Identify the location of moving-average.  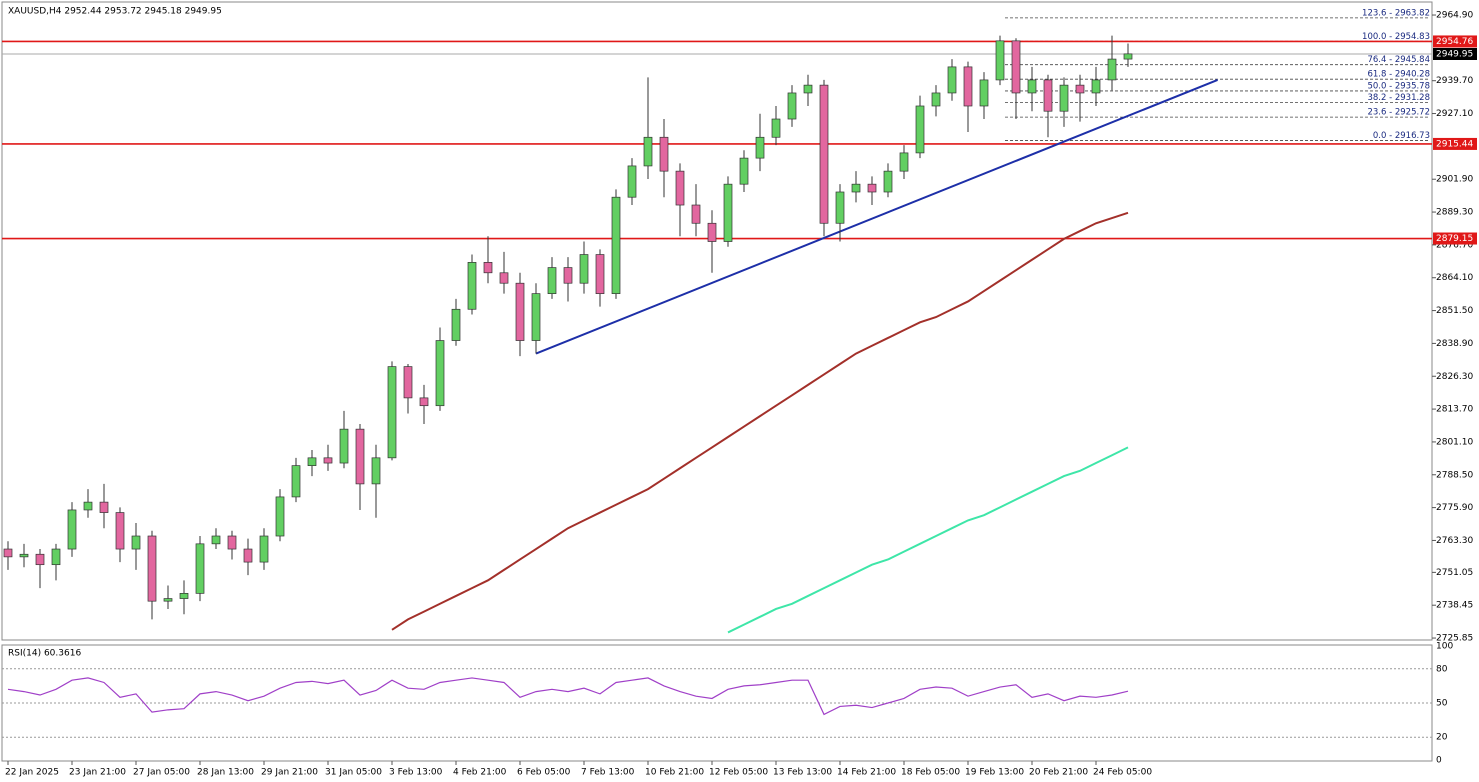
(928, 540).